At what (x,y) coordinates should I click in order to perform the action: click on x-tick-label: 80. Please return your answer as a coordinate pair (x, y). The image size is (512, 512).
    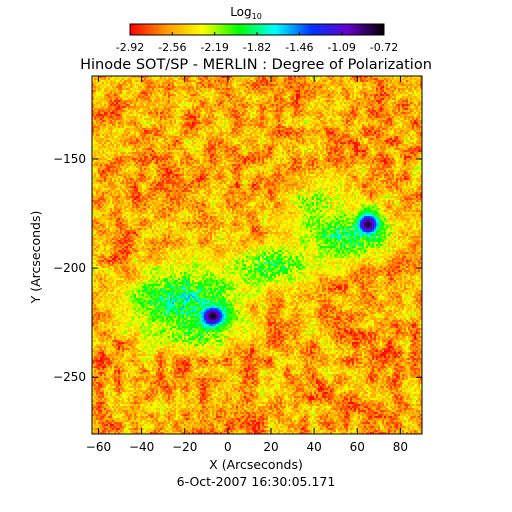
    Looking at the image, I should click on (400, 447).